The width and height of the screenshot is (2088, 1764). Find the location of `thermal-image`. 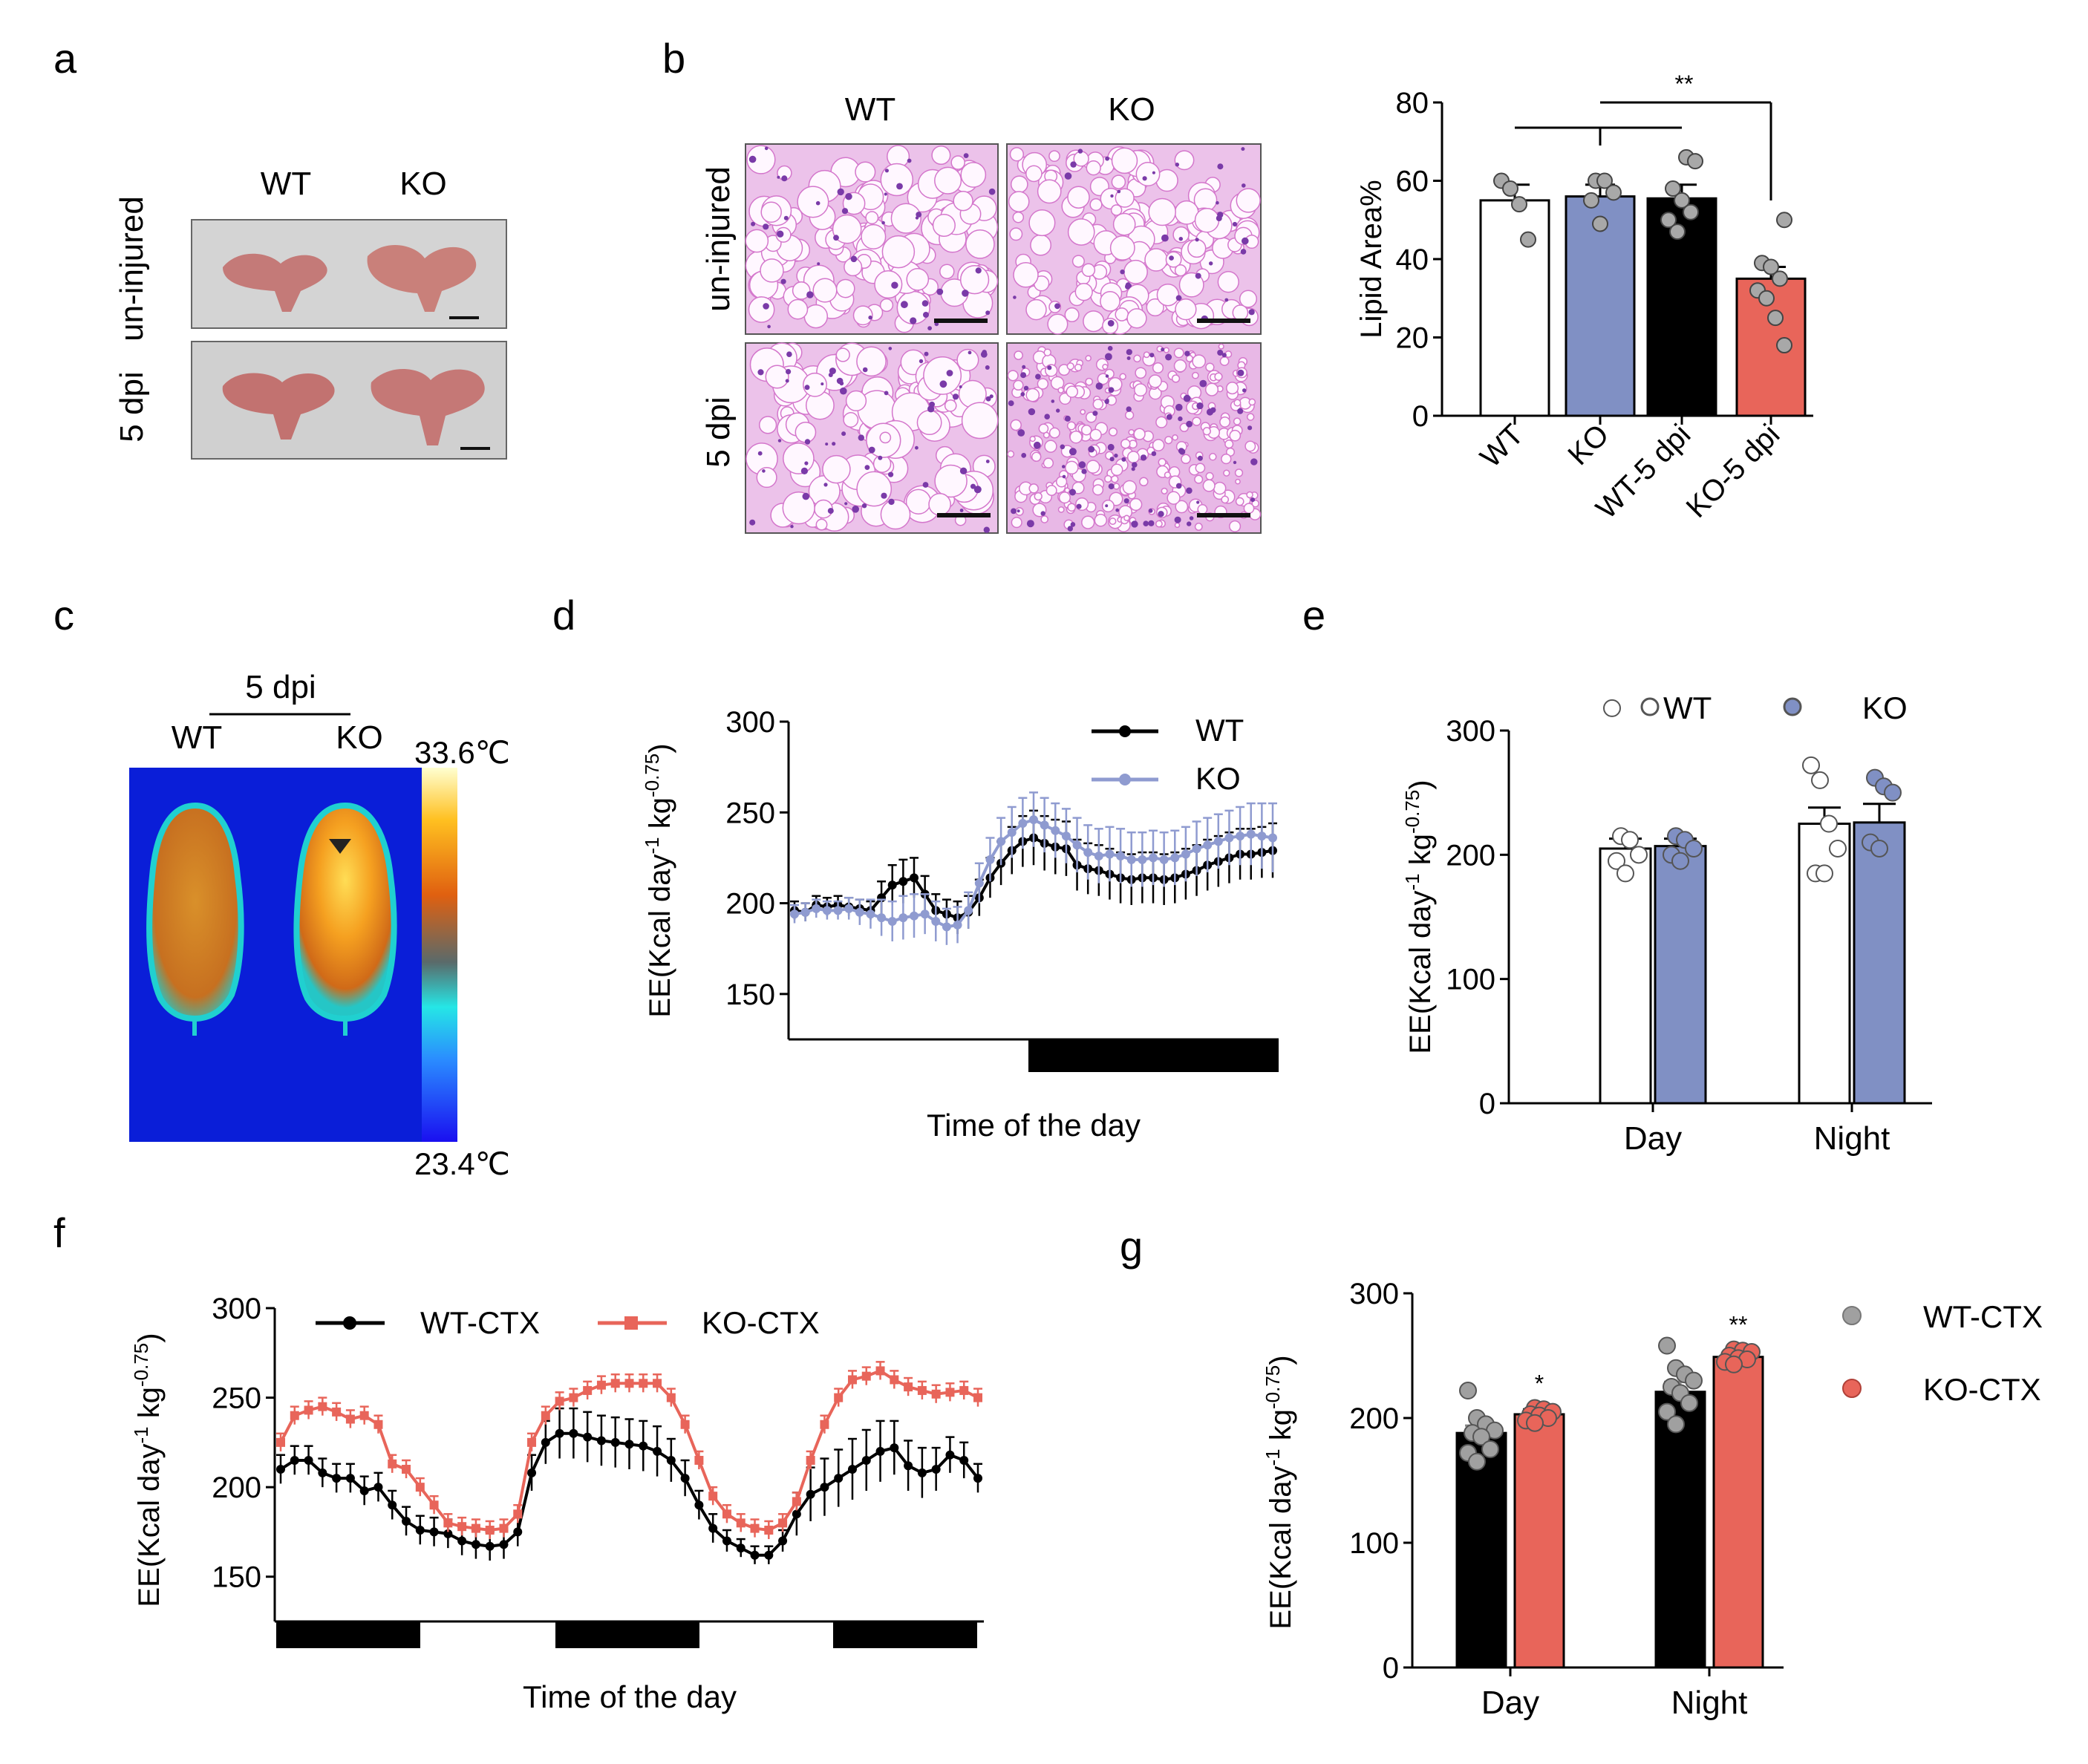

thermal-image is located at coordinates (275, 955).